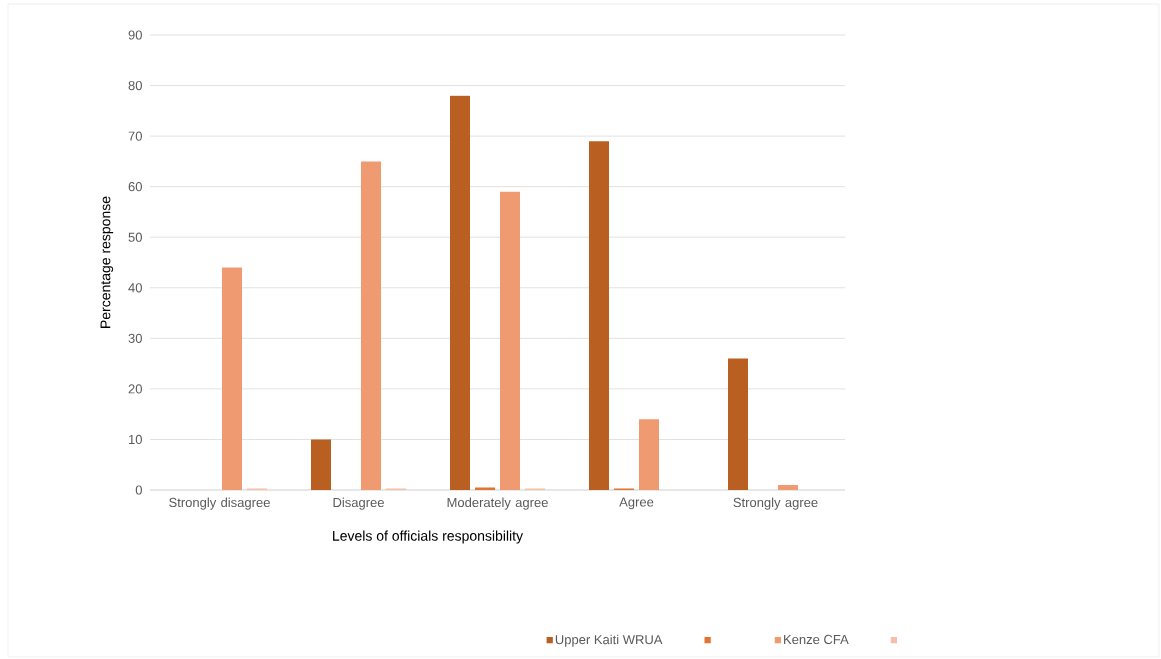  What do you see at coordinates (135, 136) in the screenshot?
I see `y-tick-label: 70` at bounding box center [135, 136].